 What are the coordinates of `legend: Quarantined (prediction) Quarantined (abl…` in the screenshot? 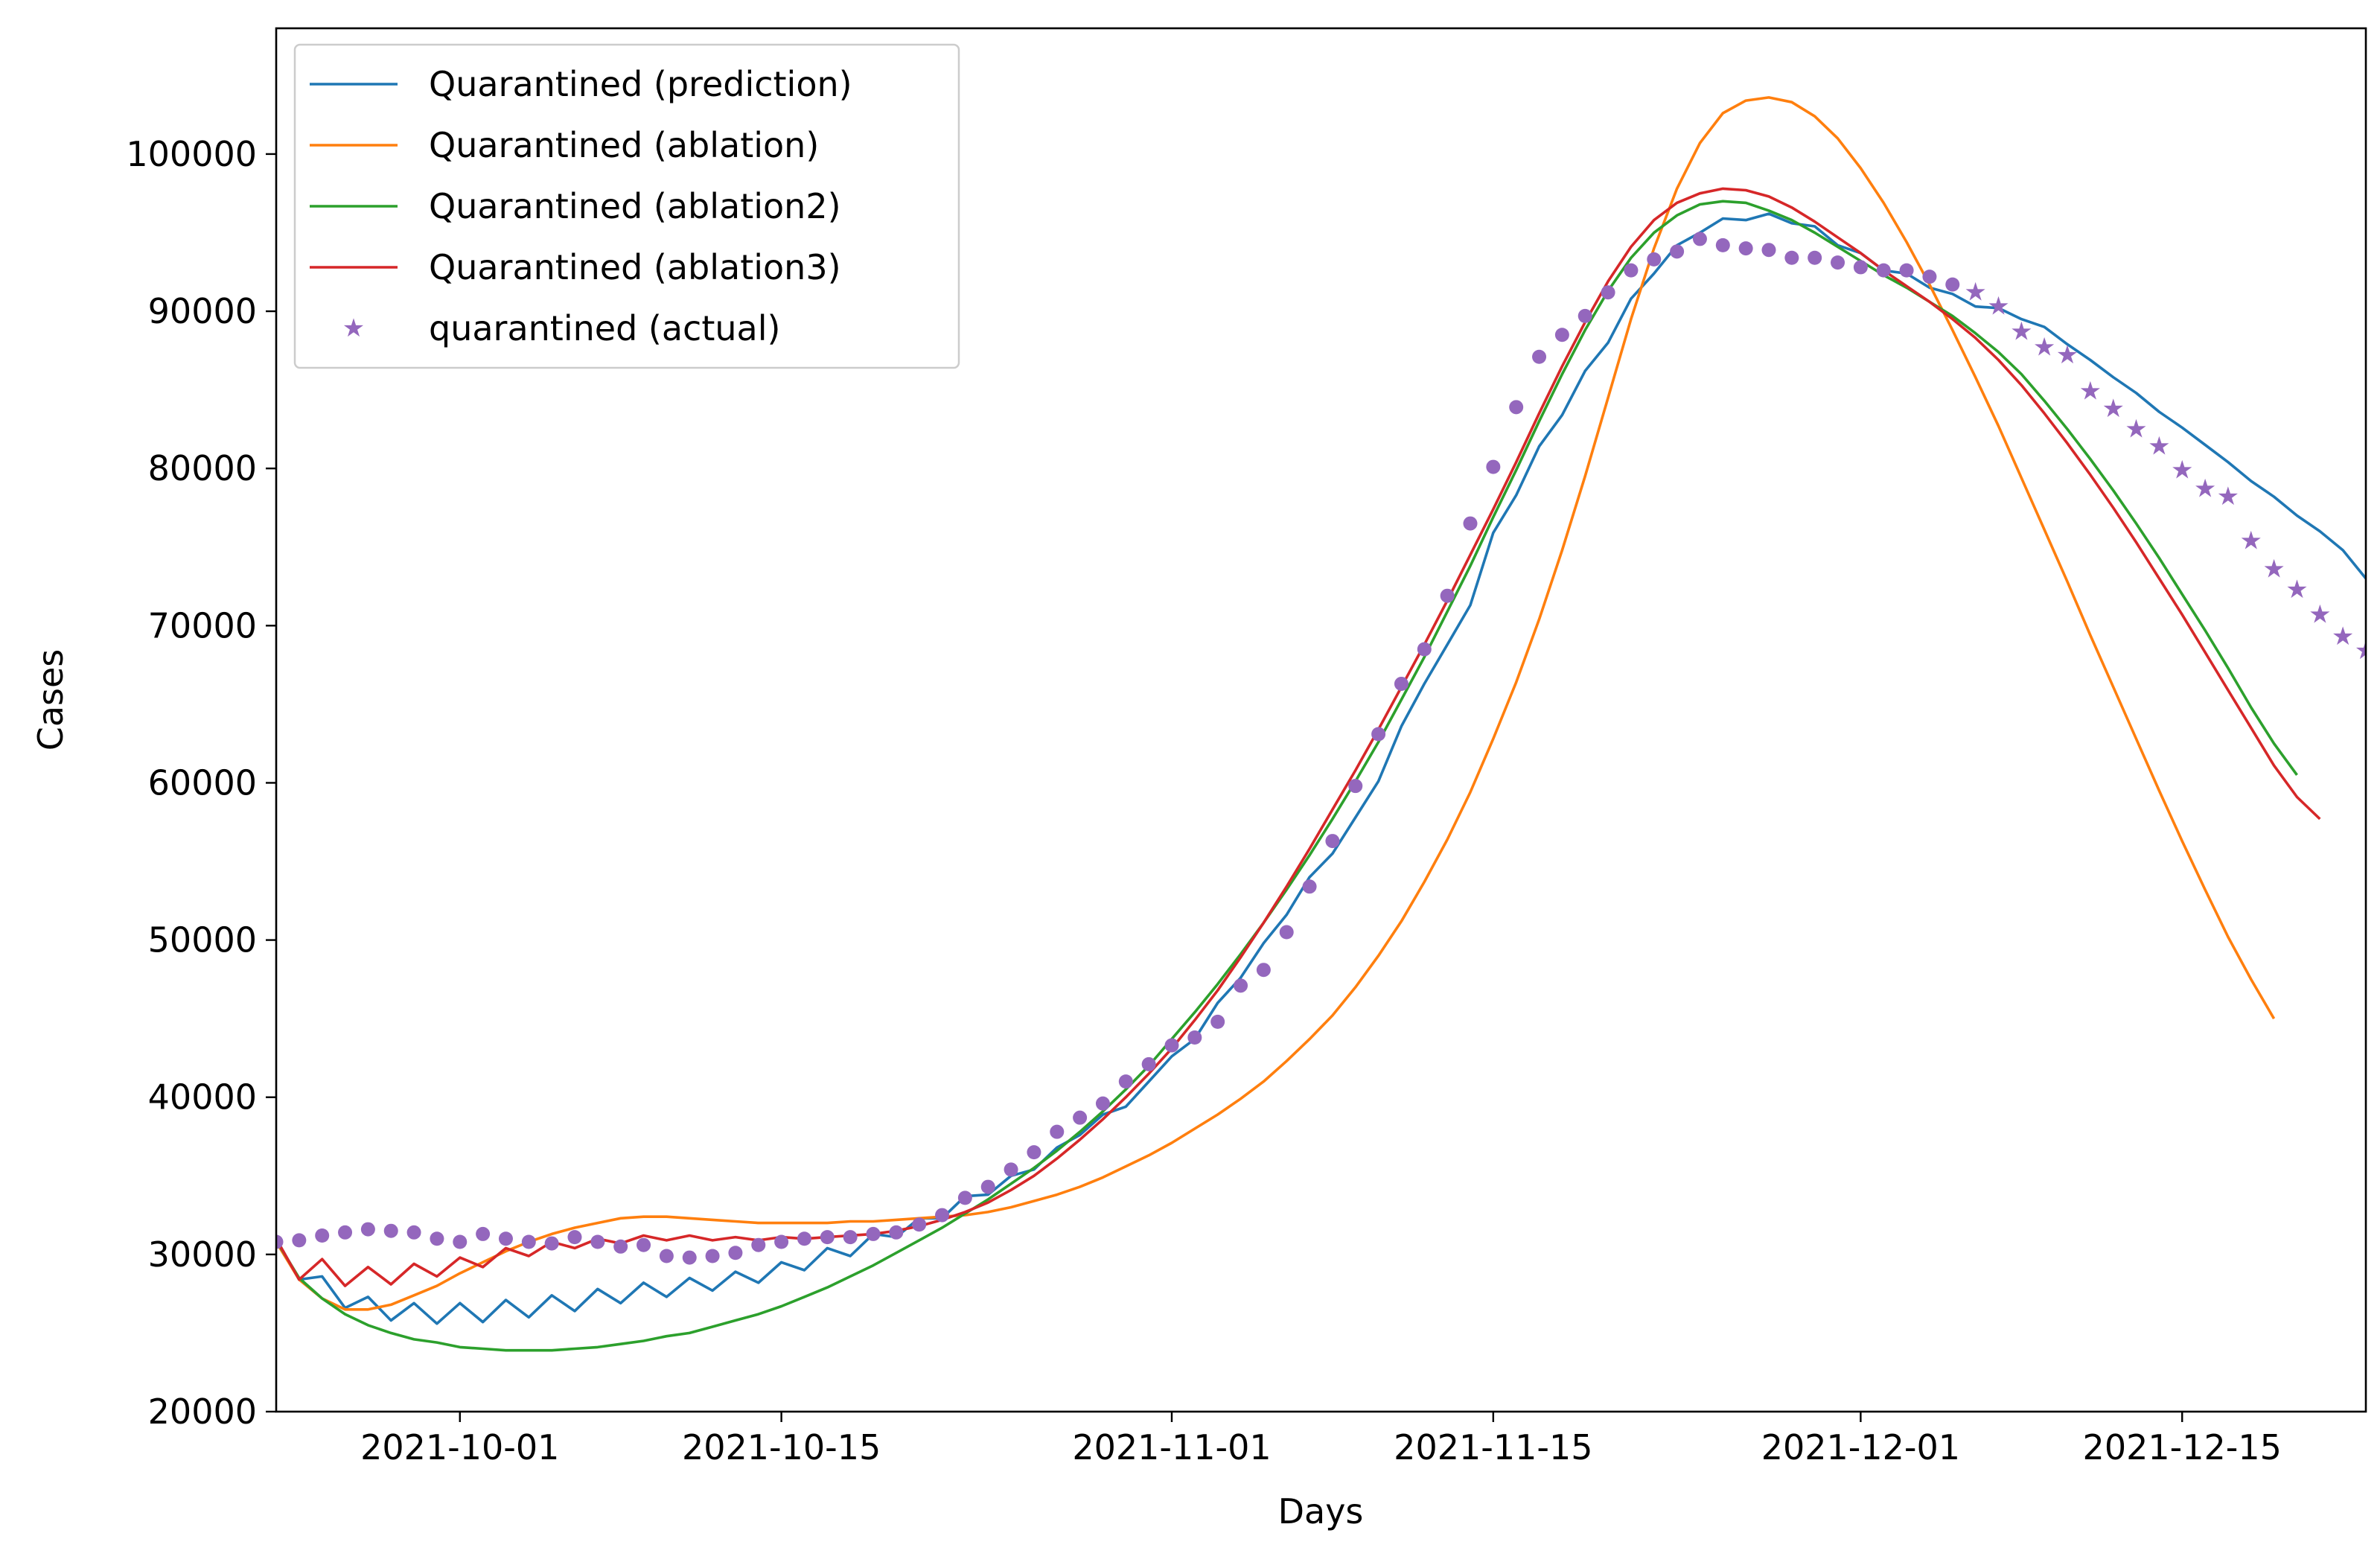 It's located at (626, 206).